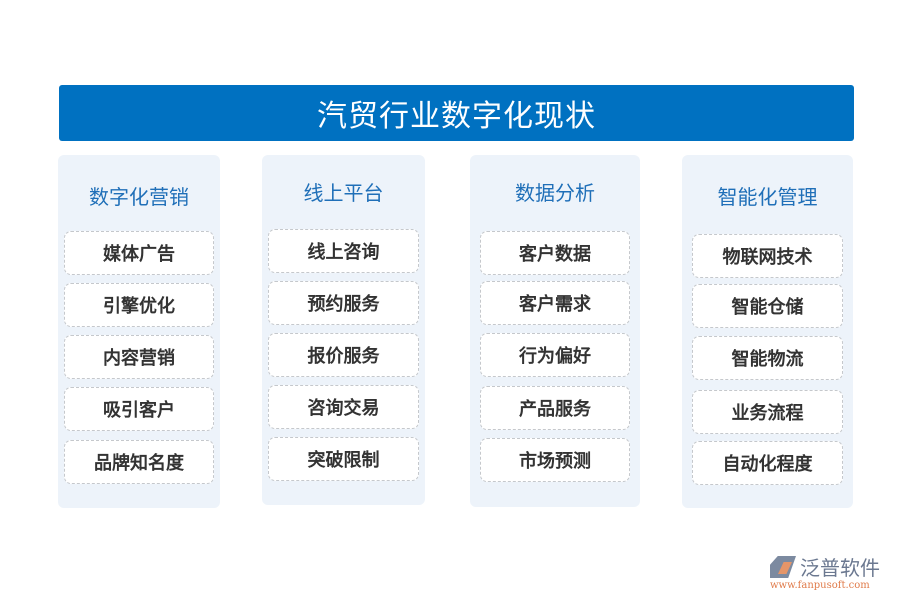 Image resolution: width=900 pixels, height=600 pixels. I want to click on logo-url: www.fanpusoft.com, so click(820, 585).